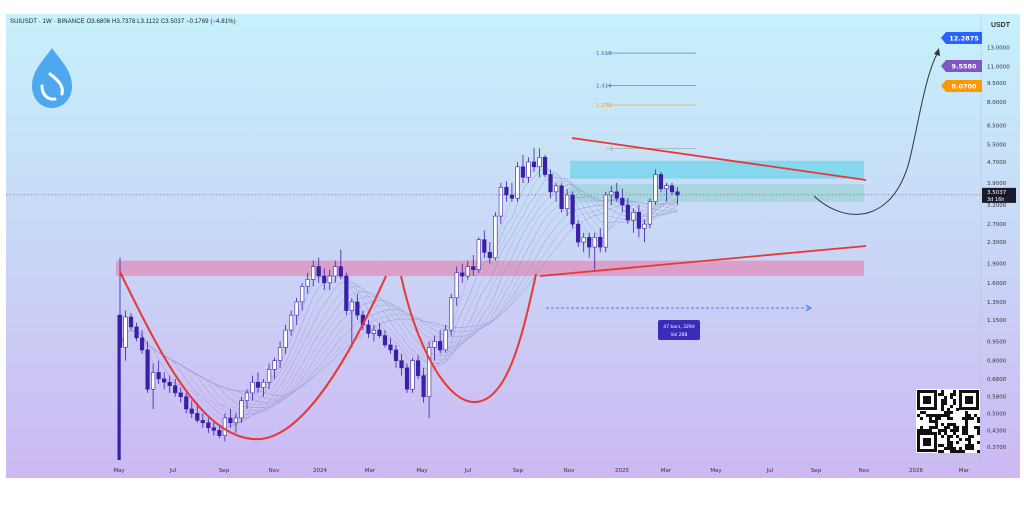 The height and width of the screenshot is (512, 1024). I want to click on y-tick-label: 0.3700, so click(997, 448).